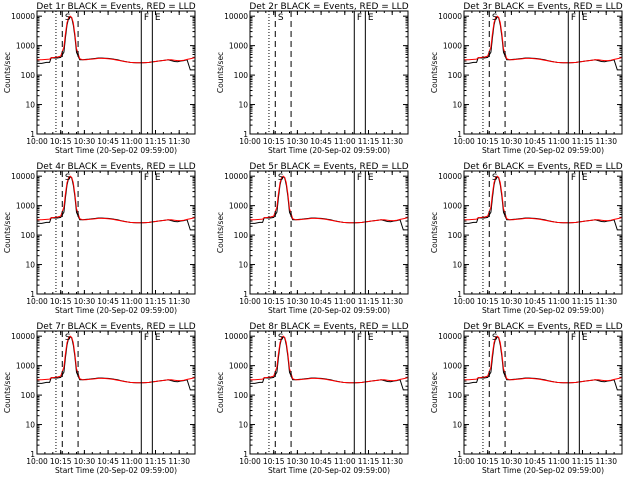  What do you see at coordinates (115, 327) in the screenshot?
I see `panel-title: Det 7r BLACK = Events, RED = LLD` at bounding box center [115, 327].